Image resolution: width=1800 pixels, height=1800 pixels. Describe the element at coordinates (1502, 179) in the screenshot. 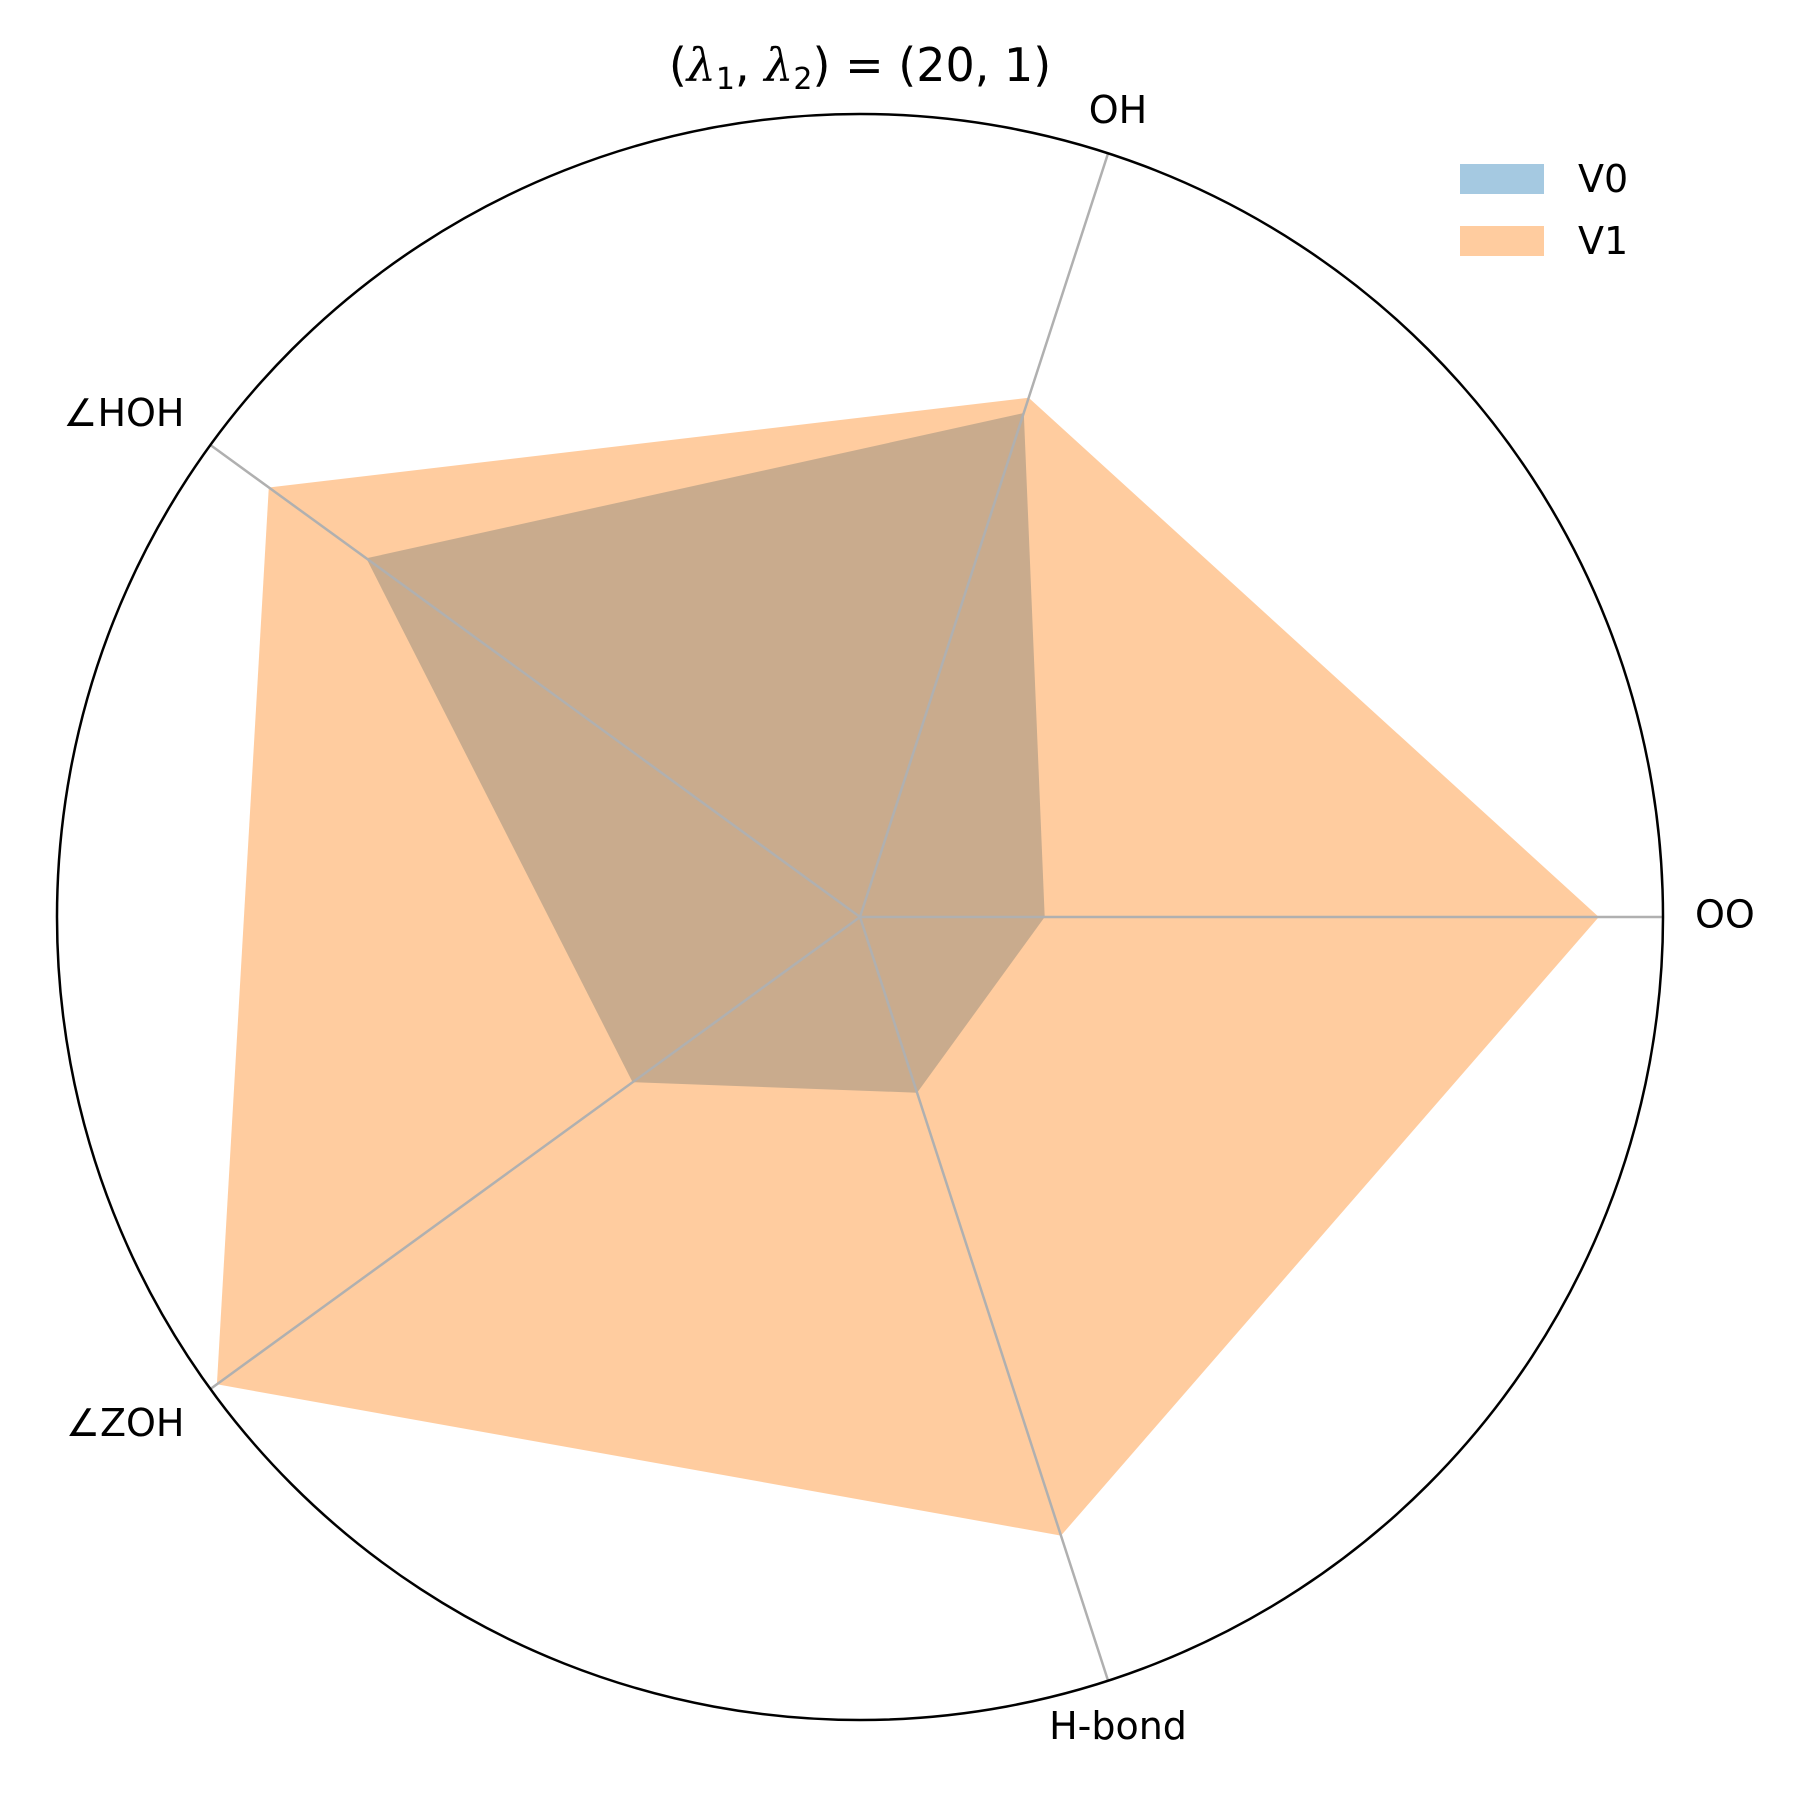

I see `legend-swatch-v0` at that location.